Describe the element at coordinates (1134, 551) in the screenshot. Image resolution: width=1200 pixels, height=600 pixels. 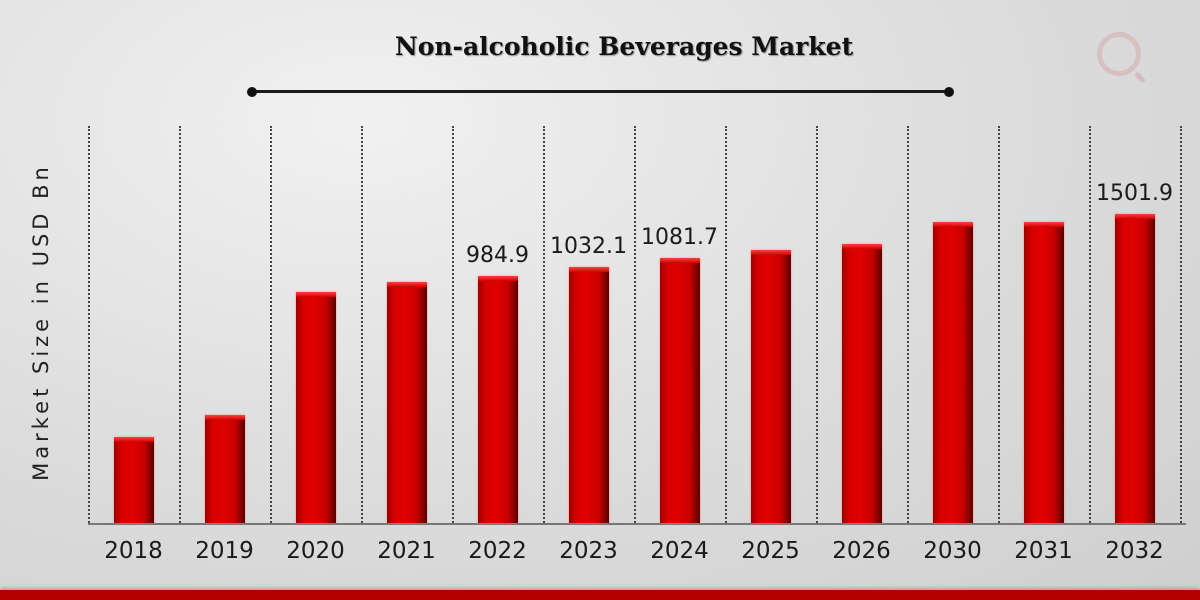
I see `x-tick-label-2032: 2032` at that location.